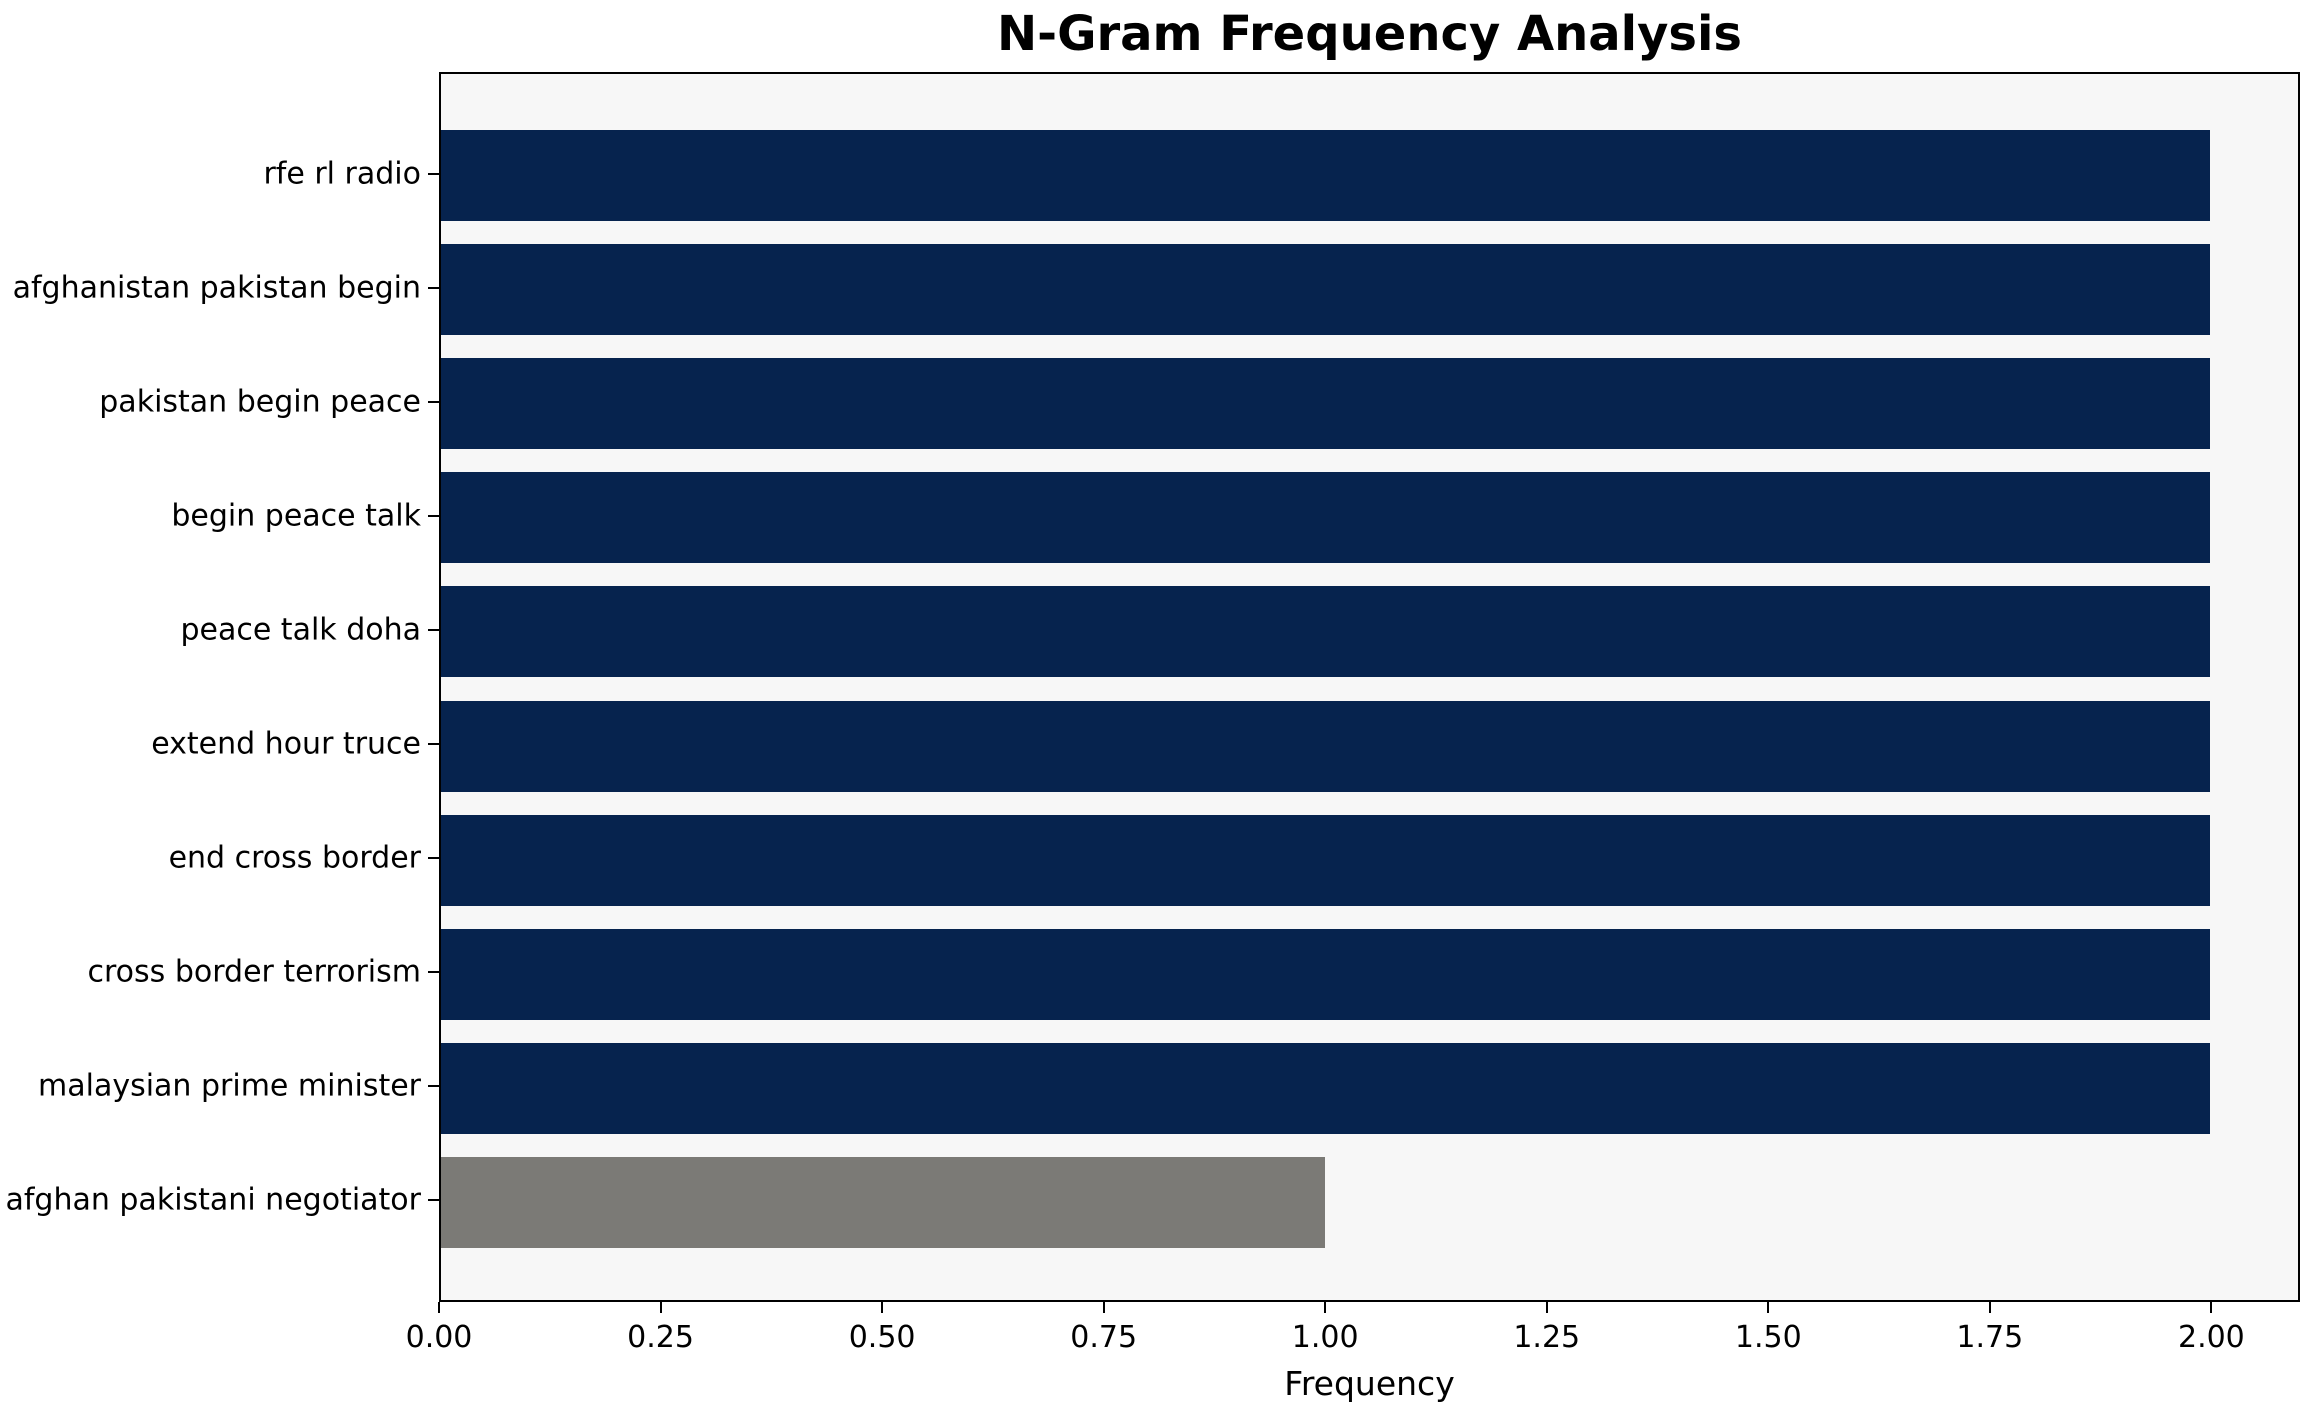 The image size is (2320, 1414). I want to click on chart-title: N-Gram Frequency Analysis, so click(1369, 34).